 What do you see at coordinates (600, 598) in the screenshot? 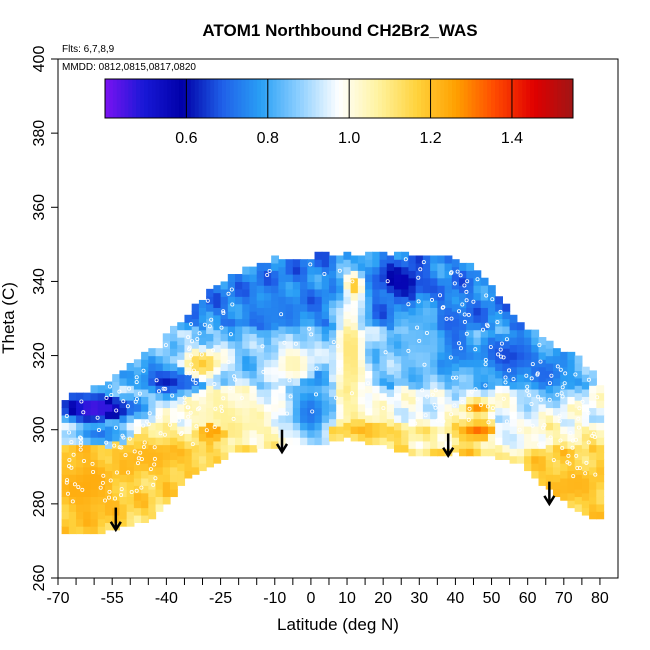
I see `x-tick-label: 80` at bounding box center [600, 598].